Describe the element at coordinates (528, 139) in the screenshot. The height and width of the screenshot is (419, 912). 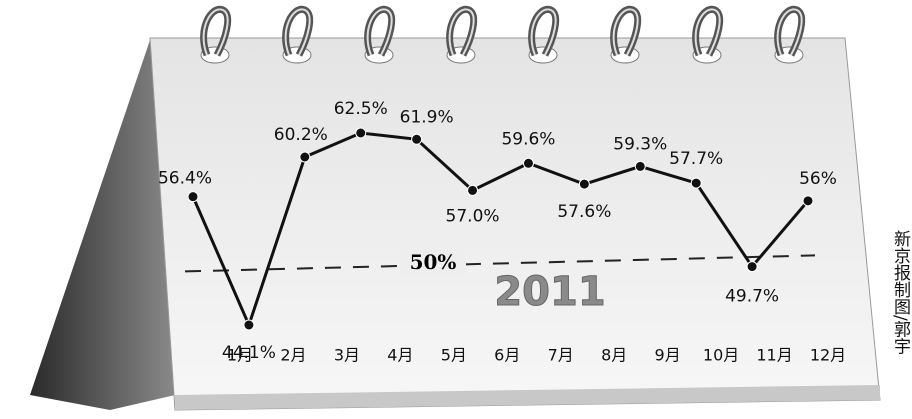
I see `value-label: 59.6%` at that location.